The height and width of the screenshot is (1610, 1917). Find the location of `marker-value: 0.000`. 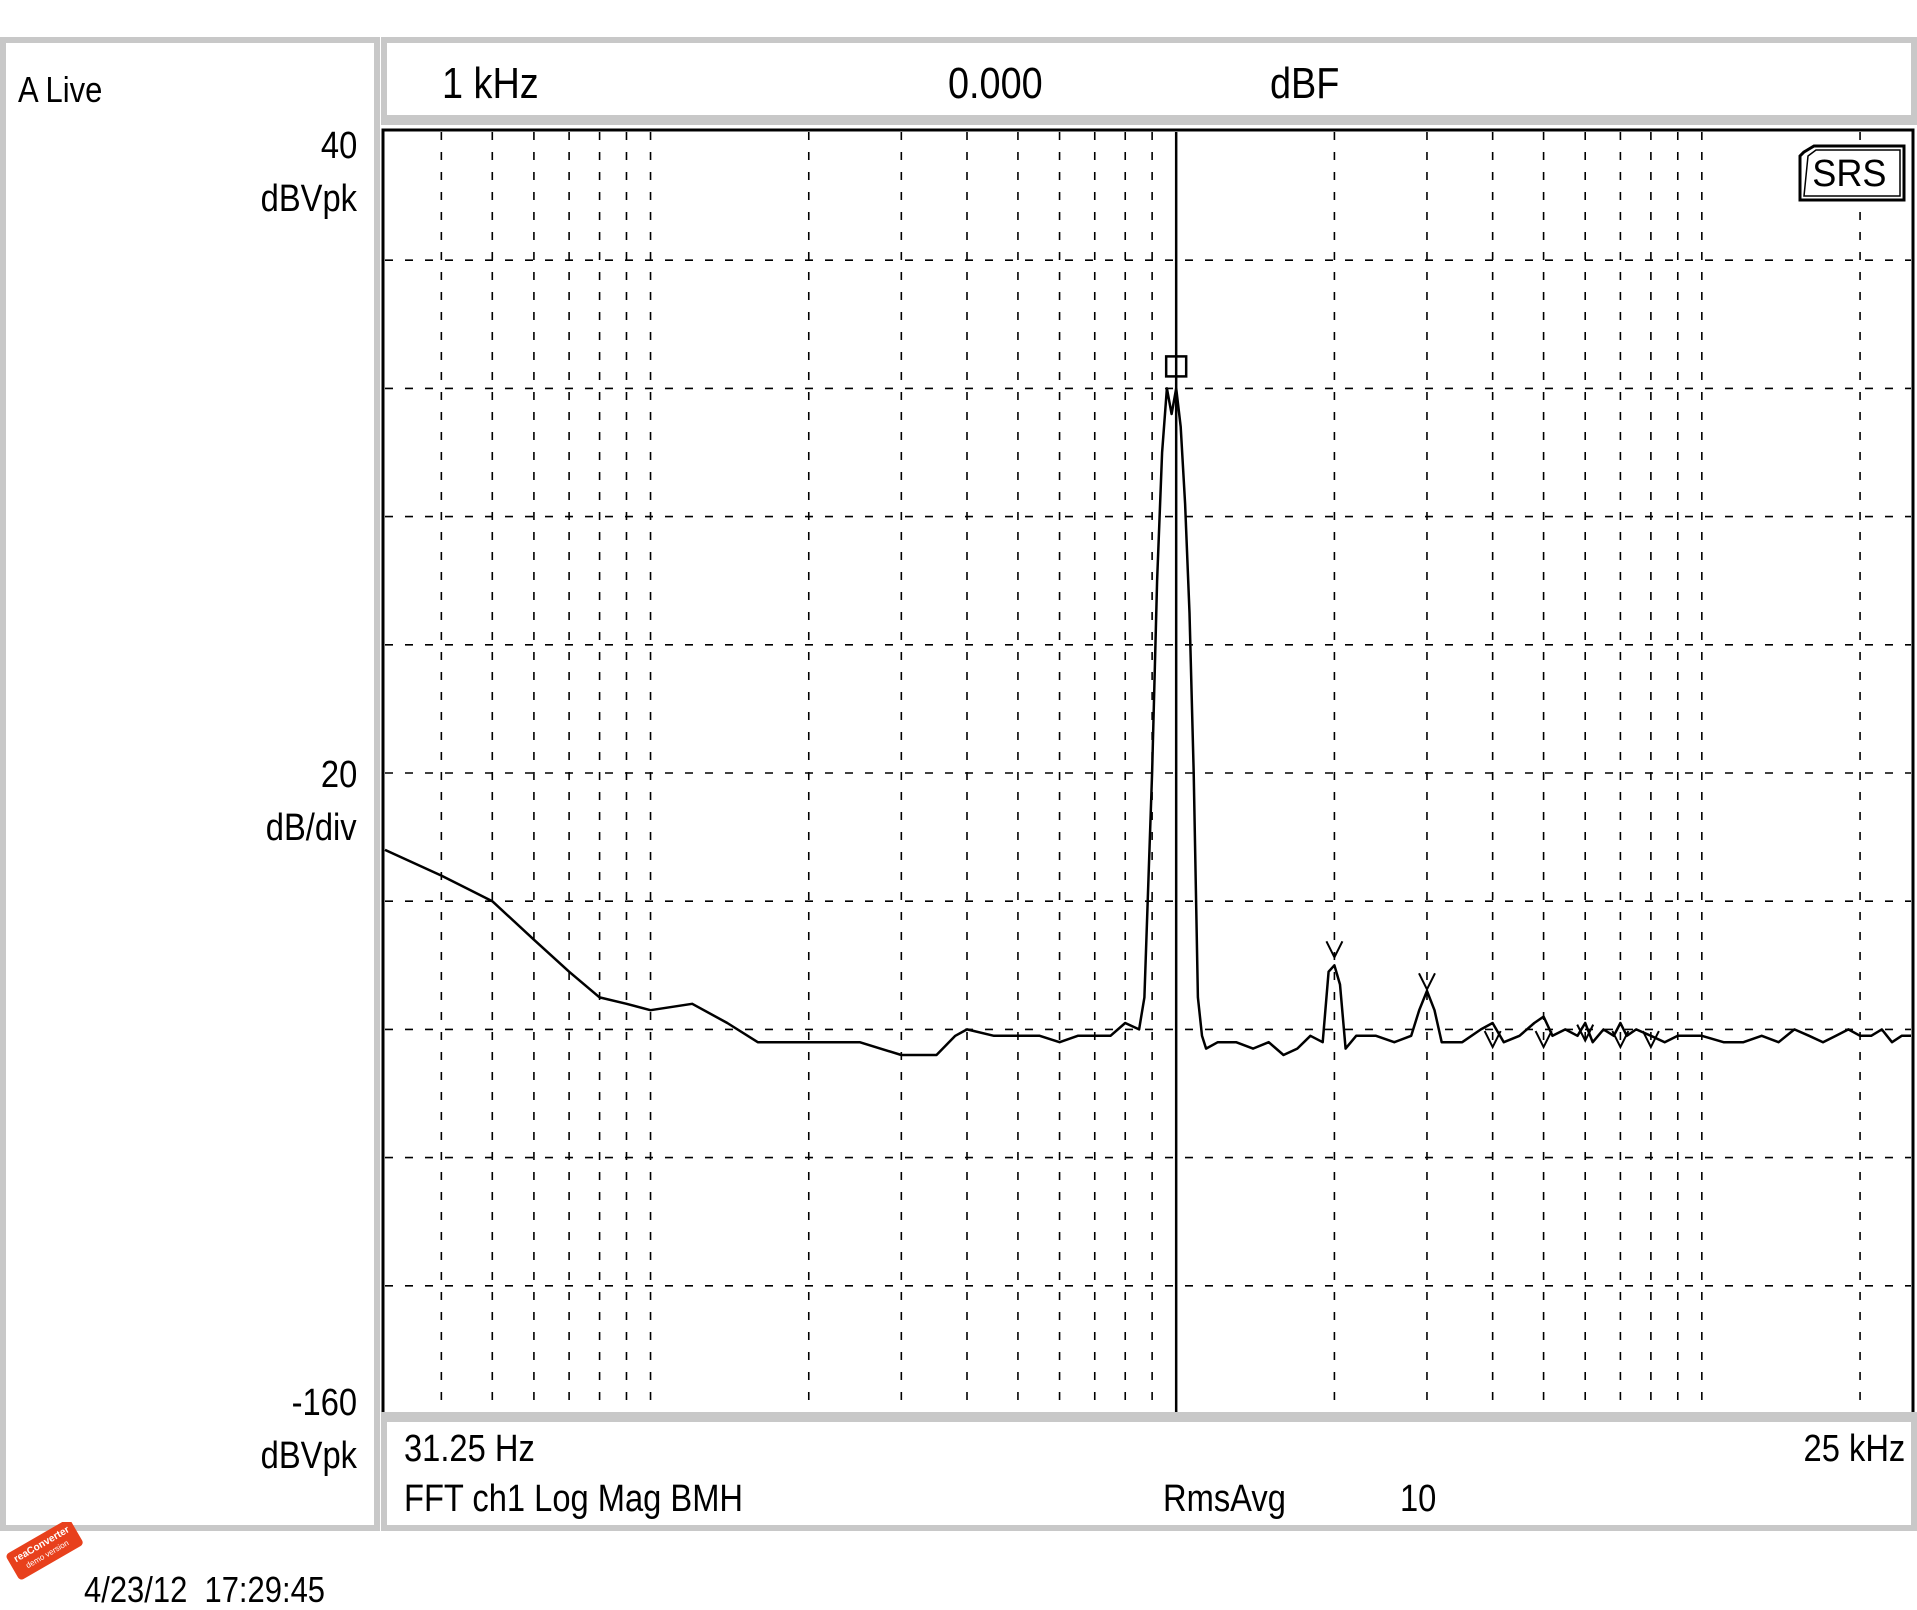

marker-value: 0.000 is located at coordinates (995, 83).